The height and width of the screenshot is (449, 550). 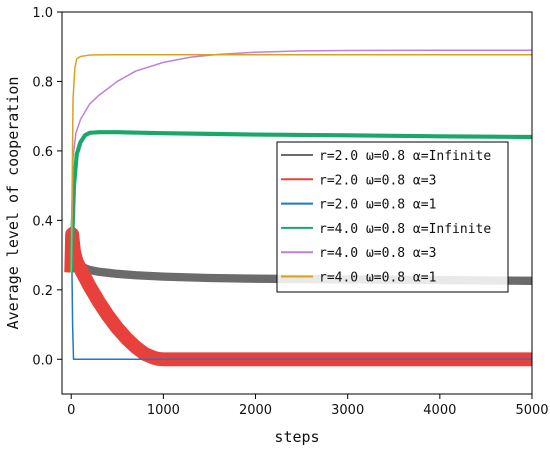 What do you see at coordinates (71, 410) in the screenshot?
I see `x-tick-label: 0` at bounding box center [71, 410].